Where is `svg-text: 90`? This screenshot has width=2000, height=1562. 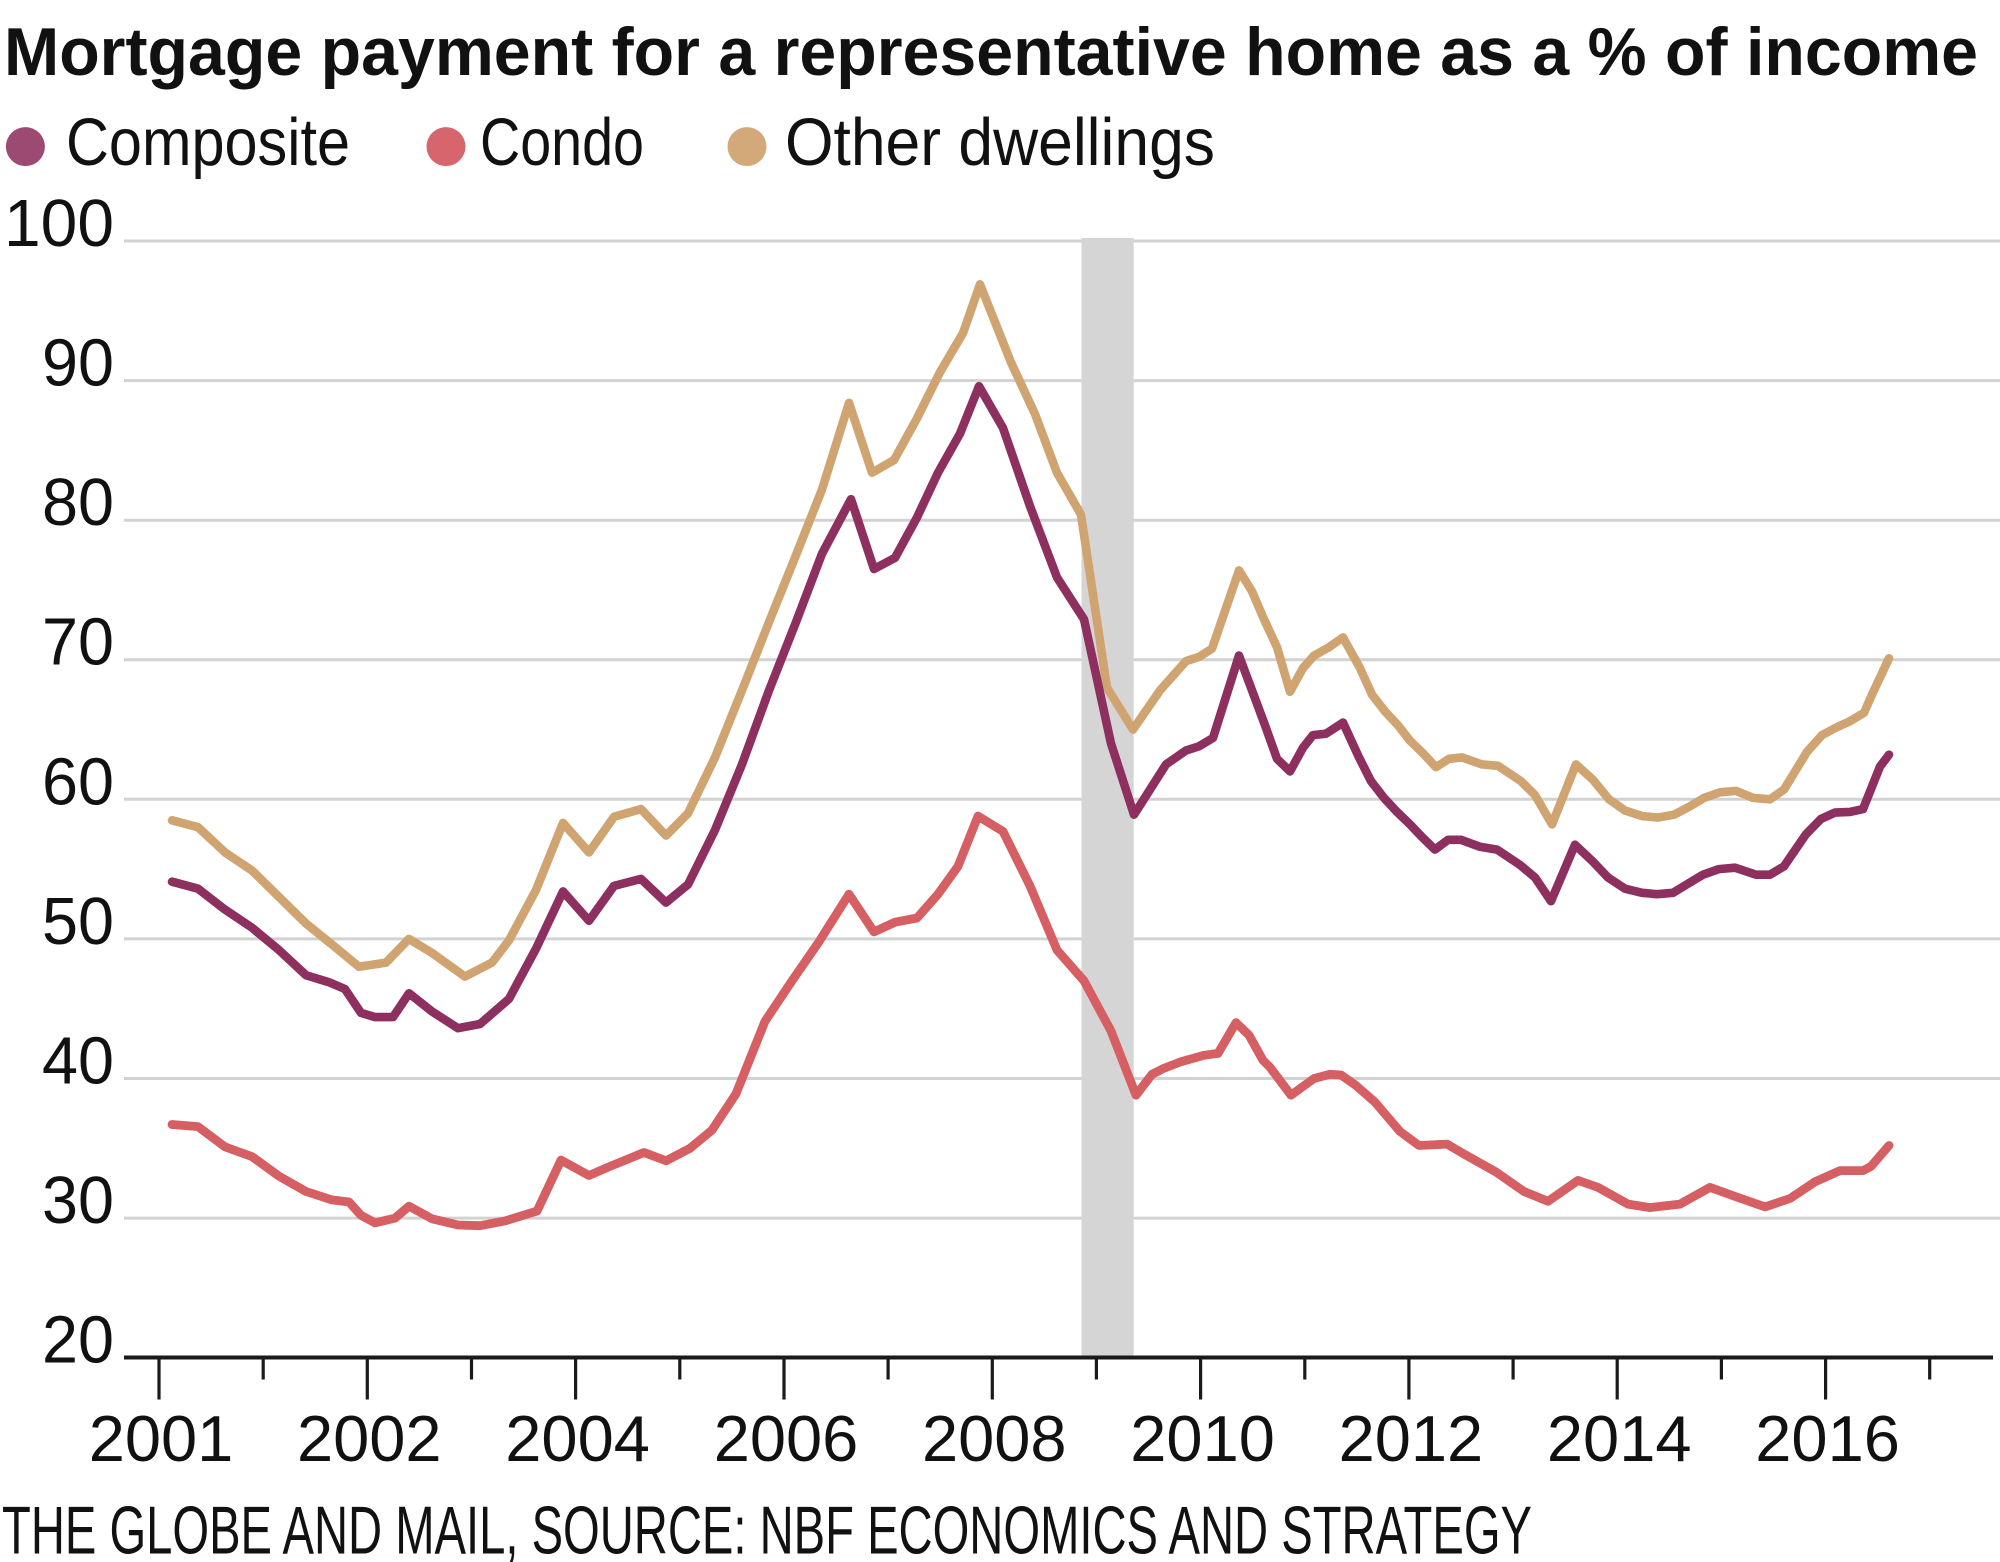 svg-text: 90 is located at coordinates (78, 363).